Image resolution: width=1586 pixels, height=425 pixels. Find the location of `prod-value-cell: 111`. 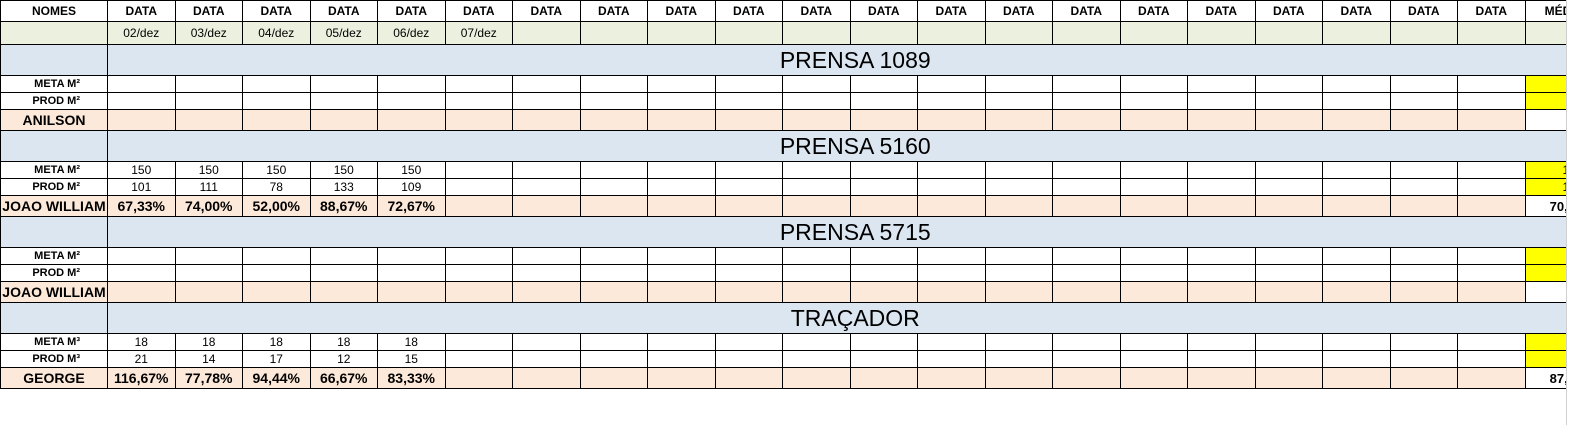

prod-value-cell: 111 is located at coordinates (208, 187).